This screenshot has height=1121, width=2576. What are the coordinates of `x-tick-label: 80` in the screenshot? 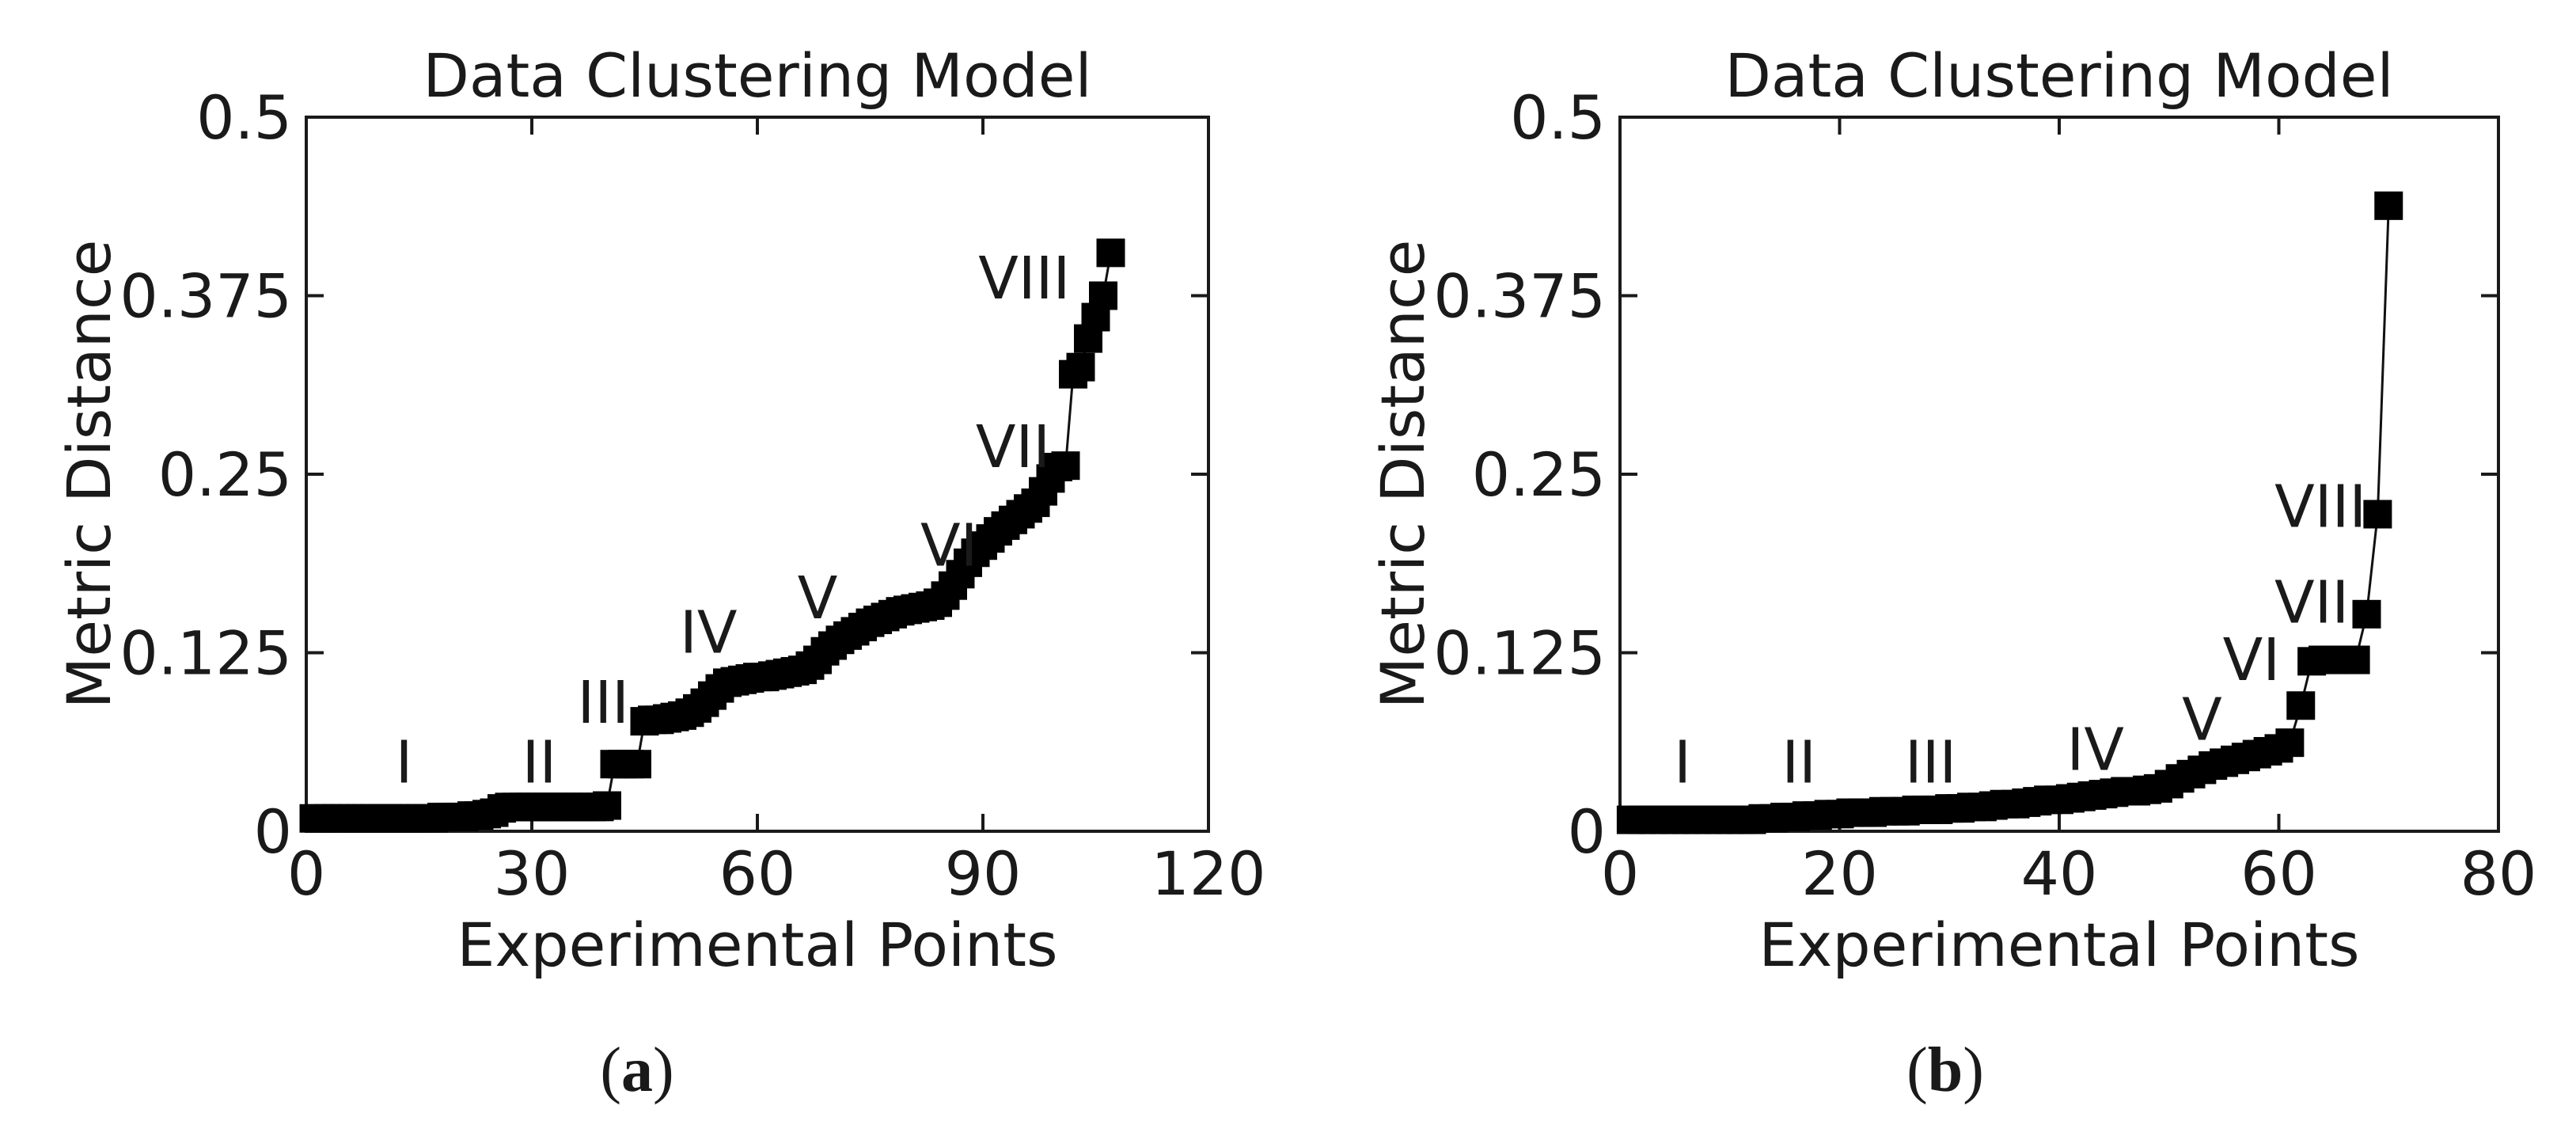 It's located at (2498, 873).